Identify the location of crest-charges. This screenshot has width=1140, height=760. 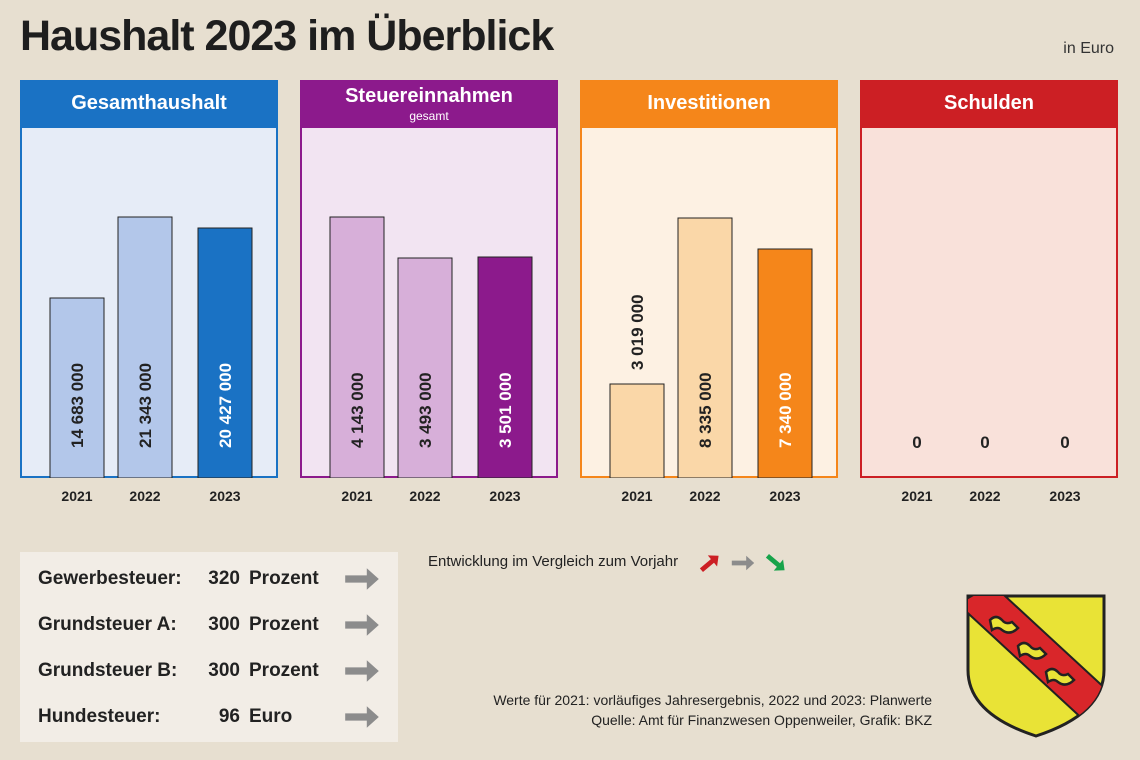
(1032, 650).